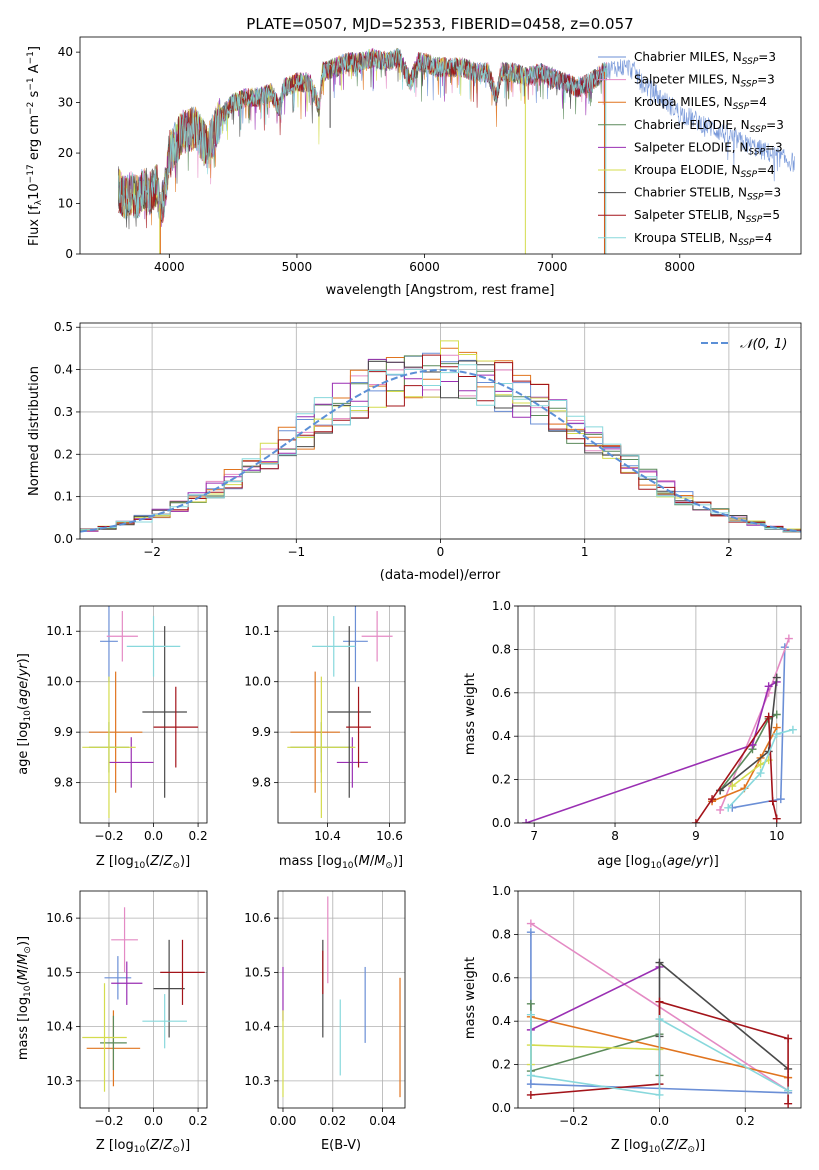  I want to click on y-tick-label: 0.1, so click(63, 497).